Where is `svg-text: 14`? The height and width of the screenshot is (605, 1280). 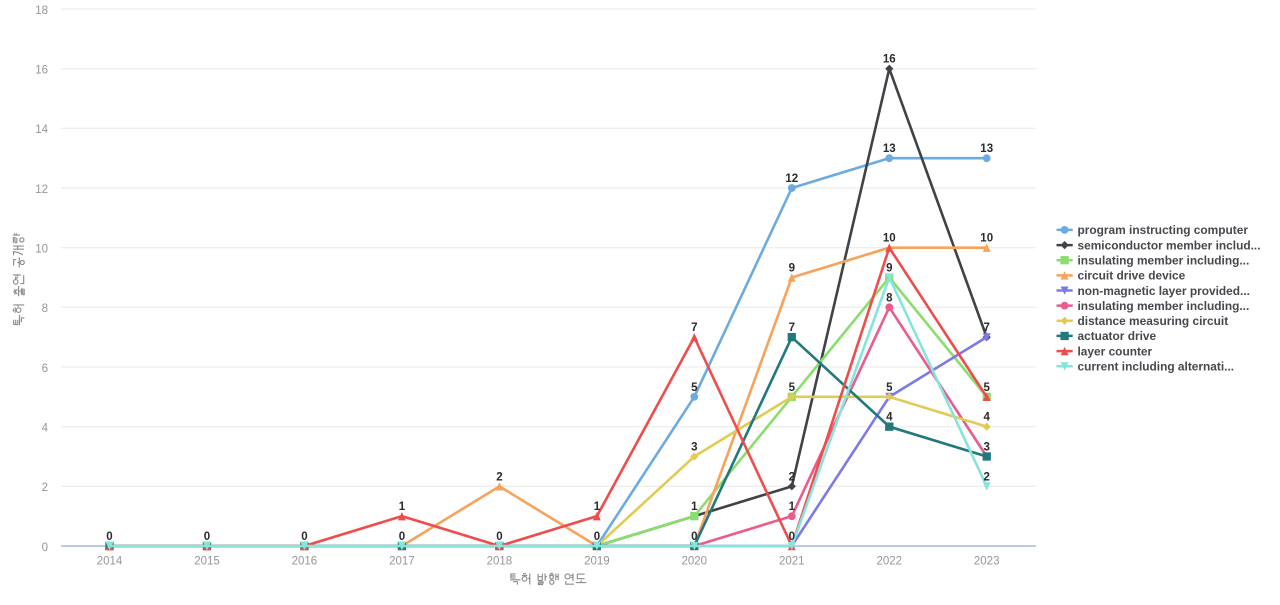 svg-text: 14 is located at coordinates (41, 130).